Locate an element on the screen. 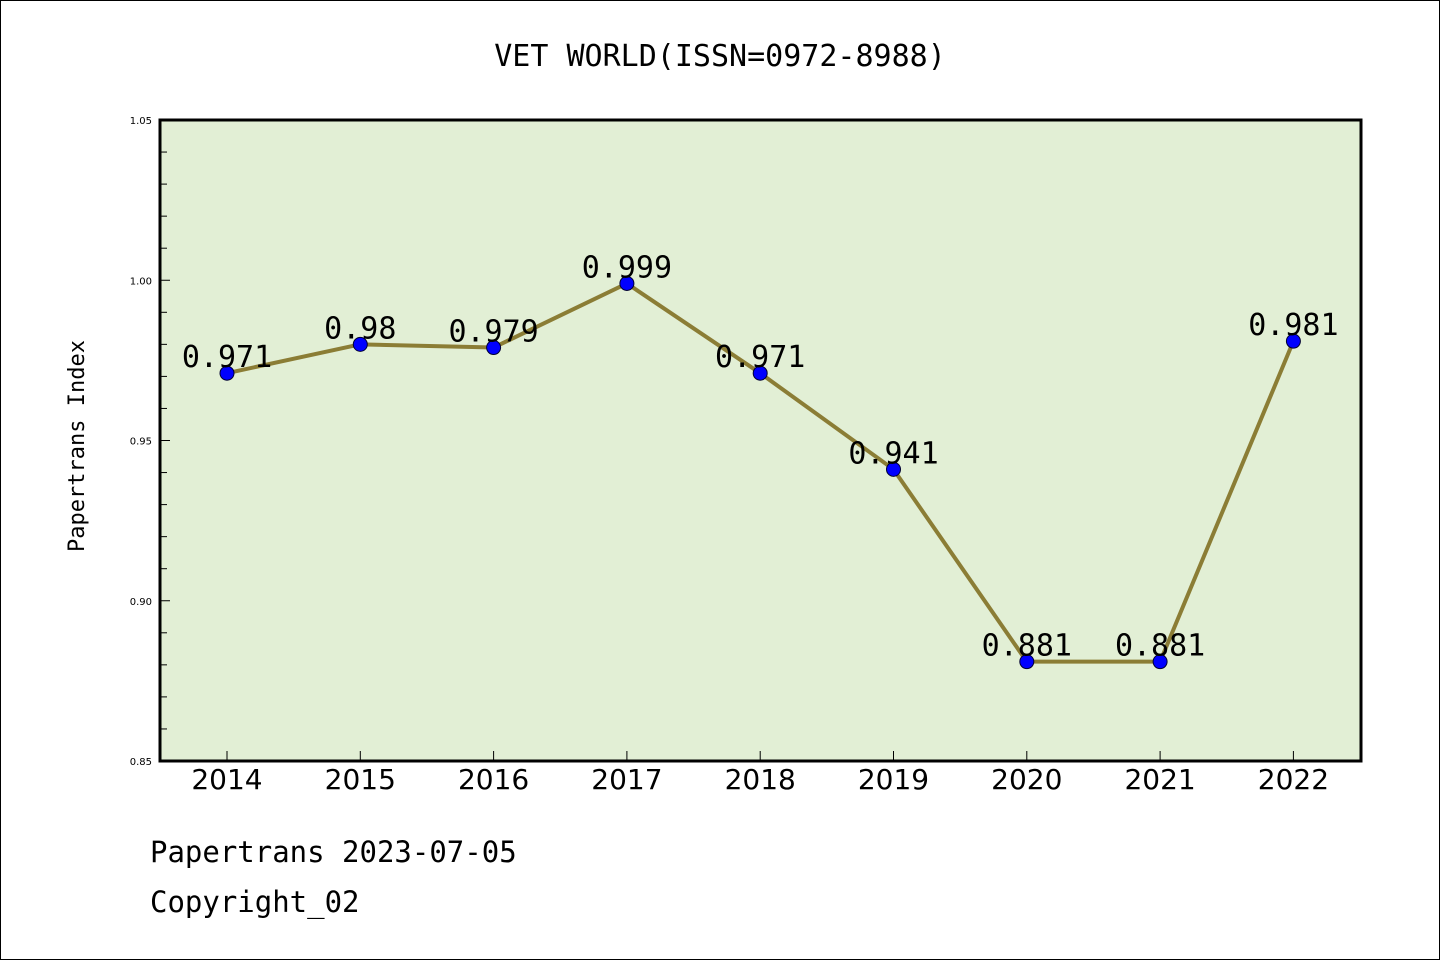 The width and height of the screenshot is (1440, 960). y-tick-label: 0.90 is located at coordinates (141, 602).